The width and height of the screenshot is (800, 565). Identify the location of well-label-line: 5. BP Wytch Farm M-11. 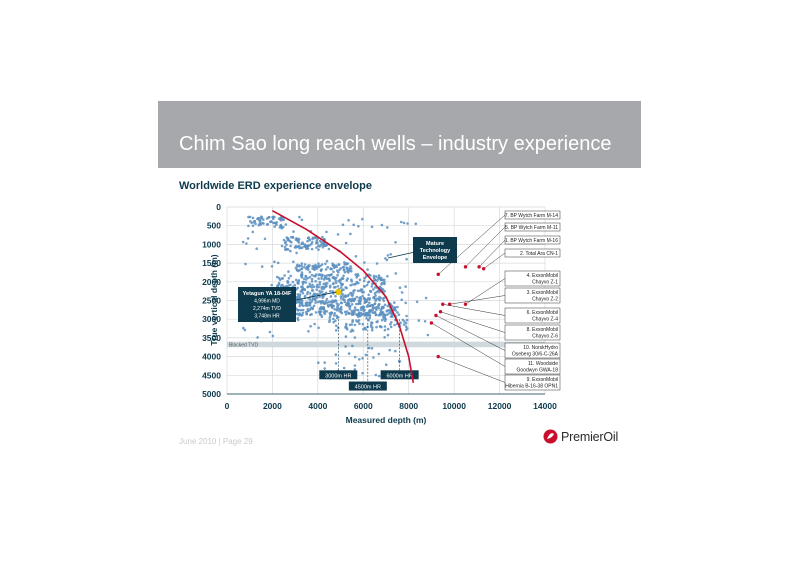
(531, 228).